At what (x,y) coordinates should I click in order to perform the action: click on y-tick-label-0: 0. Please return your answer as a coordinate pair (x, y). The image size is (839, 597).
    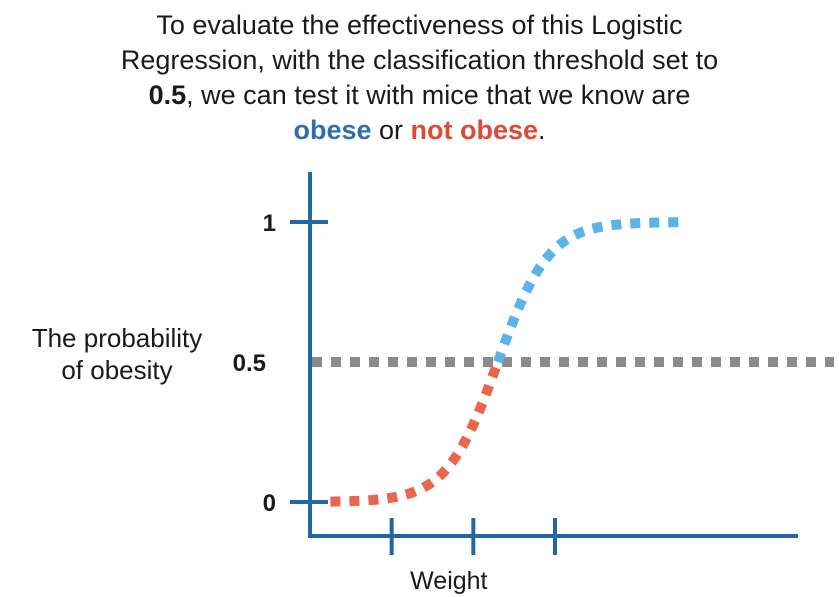
    Looking at the image, I should click on (269, 503).